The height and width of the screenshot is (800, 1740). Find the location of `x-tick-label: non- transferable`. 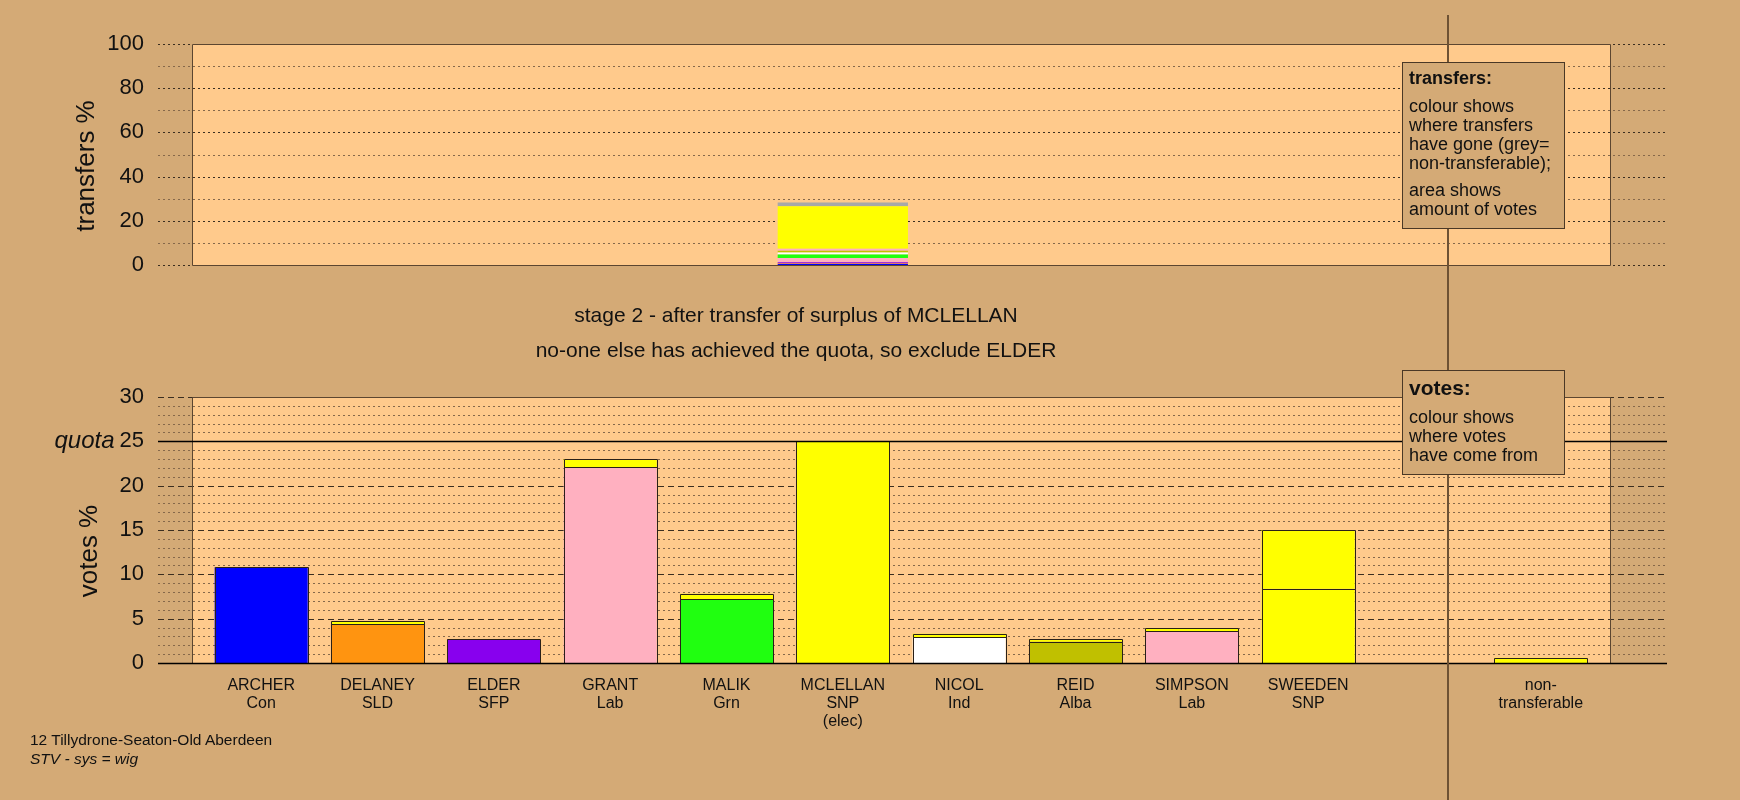

x-tick-label: non- transferable is located at coordinates (1541, 694).